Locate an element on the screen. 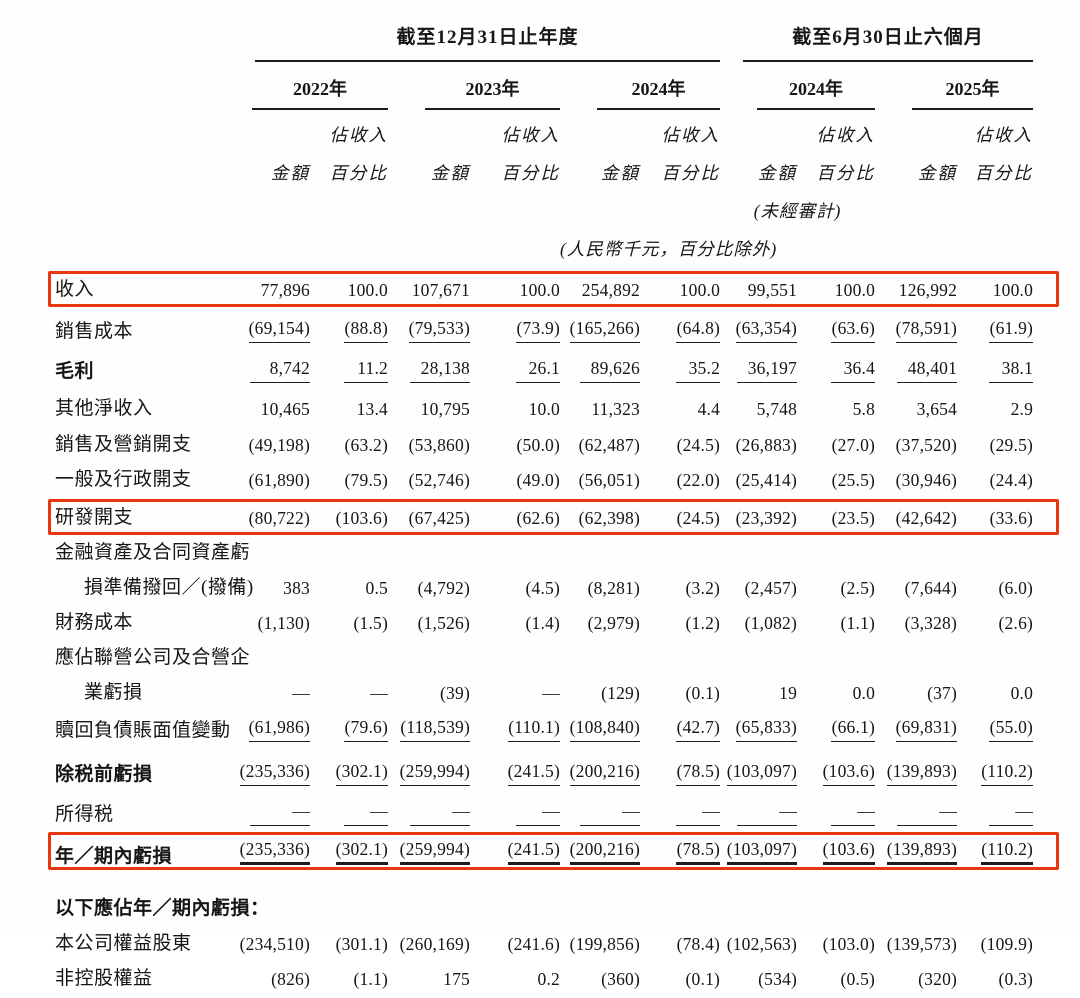 Image resolution: width=1080 pixels, height=998 pixels. cell-value: (37) is located at coordinates (916, 694).